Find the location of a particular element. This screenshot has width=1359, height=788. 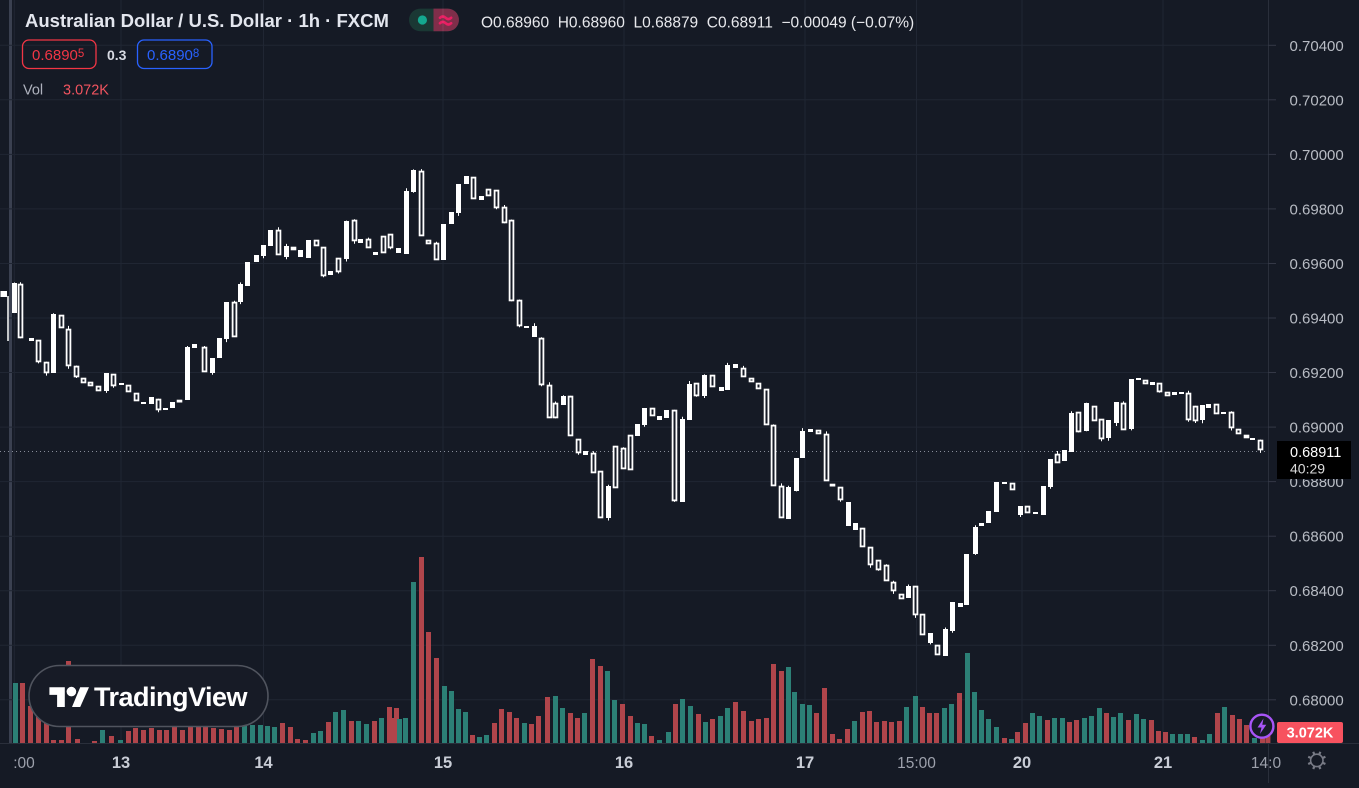

svg-text: 0.68911 is located at coordinates (1315, 453).